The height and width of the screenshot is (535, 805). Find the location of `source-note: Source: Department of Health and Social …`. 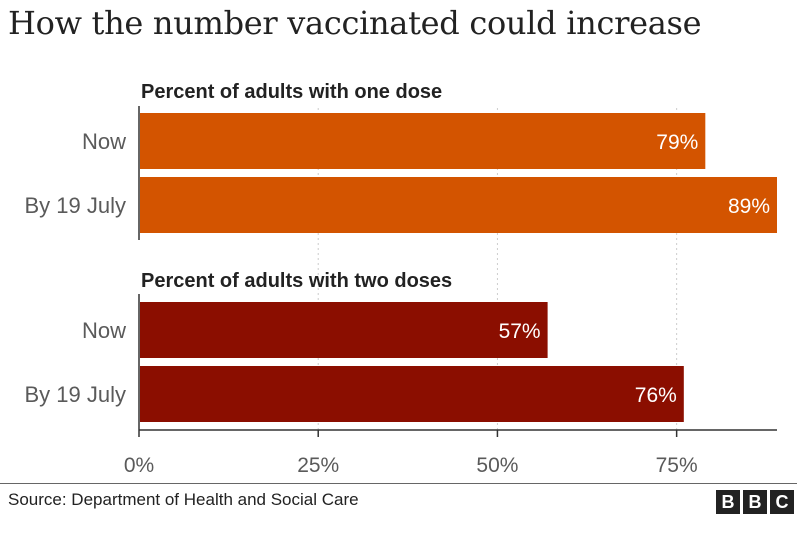

source-note: Source: Department of Health and Social … is located at coordinates (183, 499).